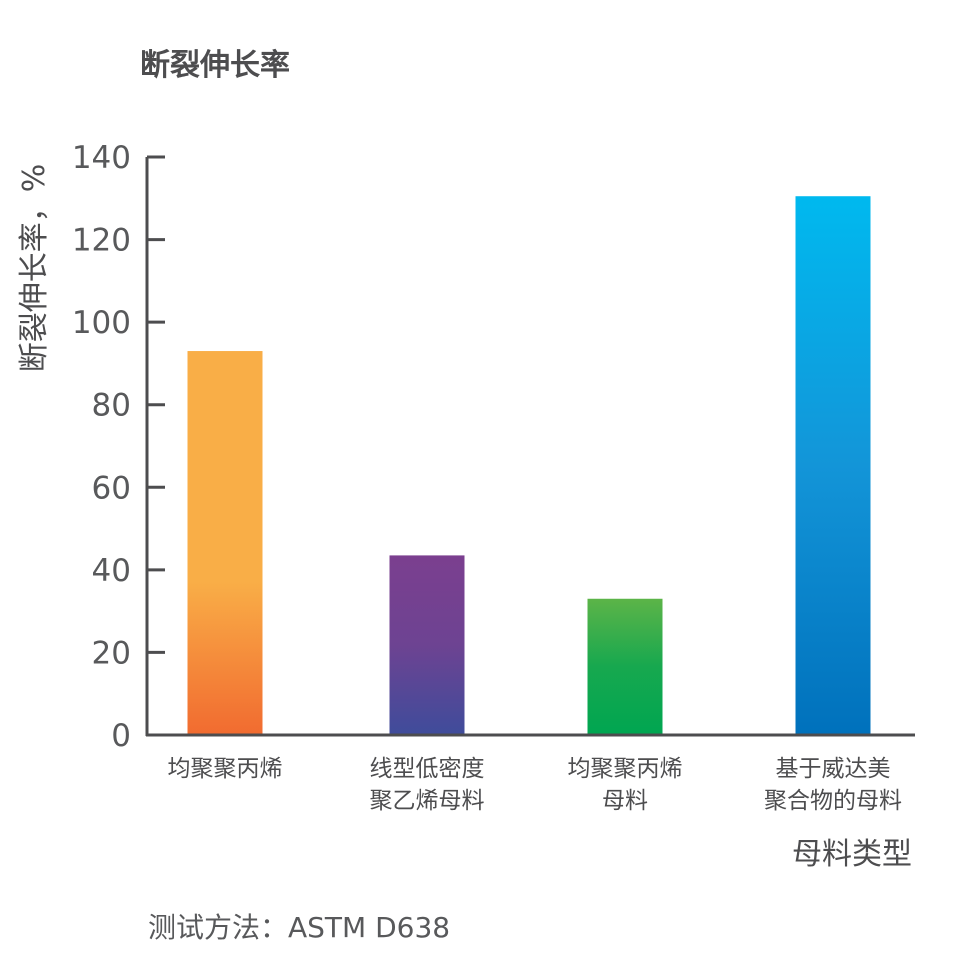  What do you see at coordinates (833, 801) in the screenshot?
I see `x-category-label: 聚合物的母料` at bounding box center [833, 801].